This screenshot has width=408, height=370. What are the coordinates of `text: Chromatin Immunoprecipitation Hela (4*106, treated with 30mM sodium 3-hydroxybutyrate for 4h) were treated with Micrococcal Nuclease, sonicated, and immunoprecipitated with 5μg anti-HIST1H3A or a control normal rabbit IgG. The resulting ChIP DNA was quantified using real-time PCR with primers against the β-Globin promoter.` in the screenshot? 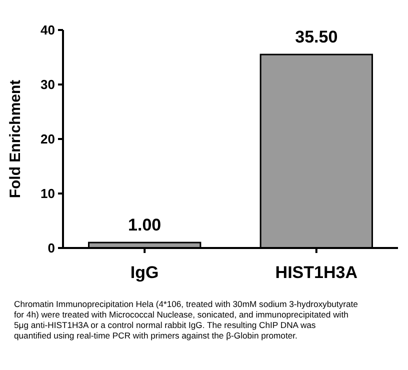 It's located at (186, 319).